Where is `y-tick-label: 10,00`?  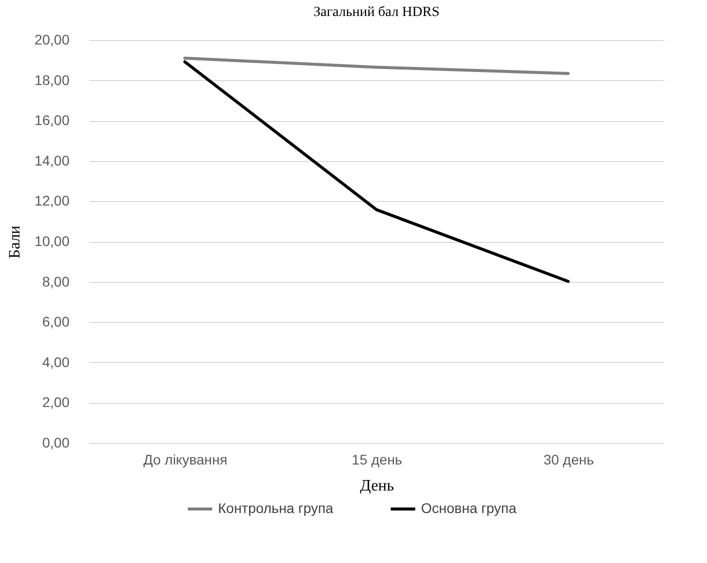 y-tick-label: 10,00 is located at coordinates (52, 241).